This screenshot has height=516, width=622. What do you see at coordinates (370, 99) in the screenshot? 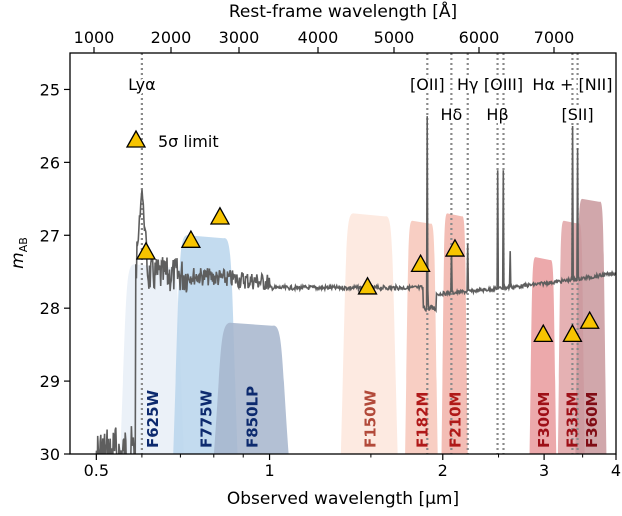
I see `emission-line-labels: Lyα [OII] Hδ Hγ Hβ [OIII] Hα + [NII] [SII]` at bounding box center [370, 99].